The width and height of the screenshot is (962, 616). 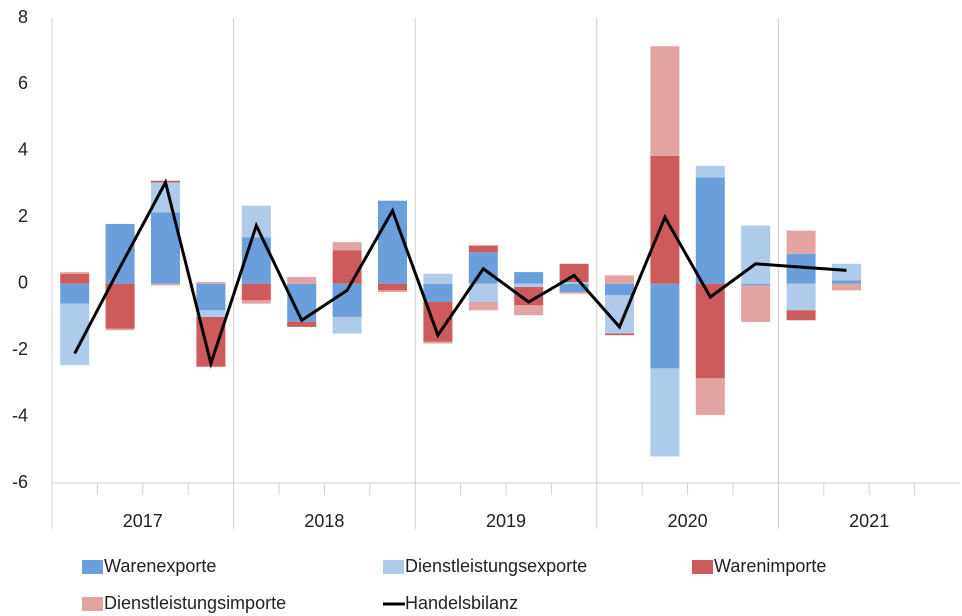 I want to click on legend-label: Warenexporte, so click(x=160, y=566).